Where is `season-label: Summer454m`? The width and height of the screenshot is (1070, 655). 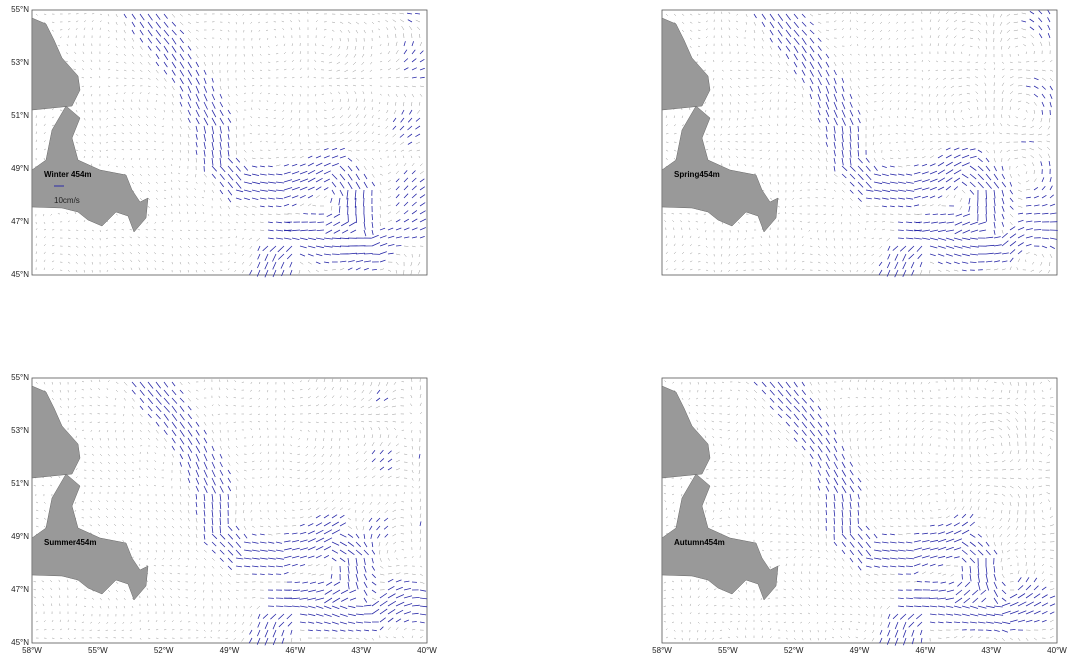
season-label: Summer454m is located at coordinates (70, 542).